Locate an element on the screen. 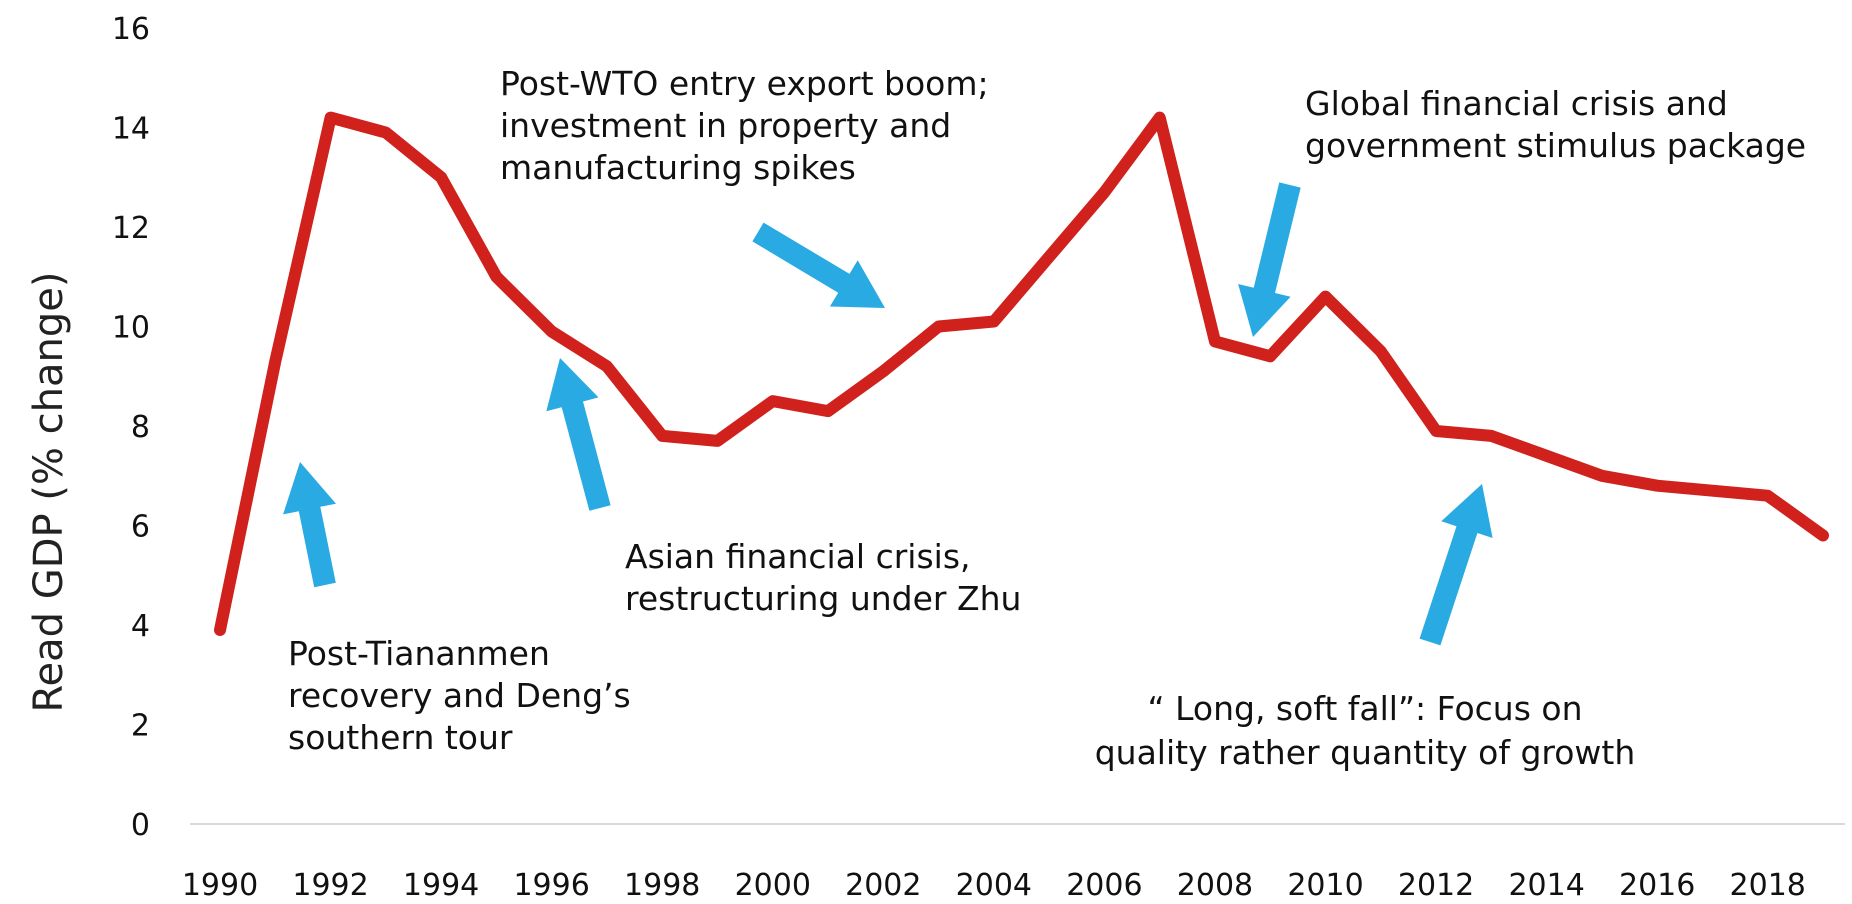 Image resolution: width=1852 pixels, height=904 pixels. y-axis-ticks: 0 2 4 6 8 10 12 14 16 is located at coordinates (131, 427).